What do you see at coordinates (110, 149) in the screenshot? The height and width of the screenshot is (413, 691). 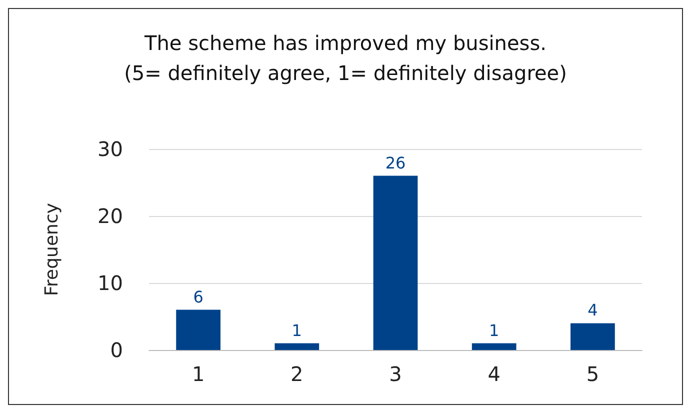 I see `y-tick-label: 30` at bounding box center [110, 149].